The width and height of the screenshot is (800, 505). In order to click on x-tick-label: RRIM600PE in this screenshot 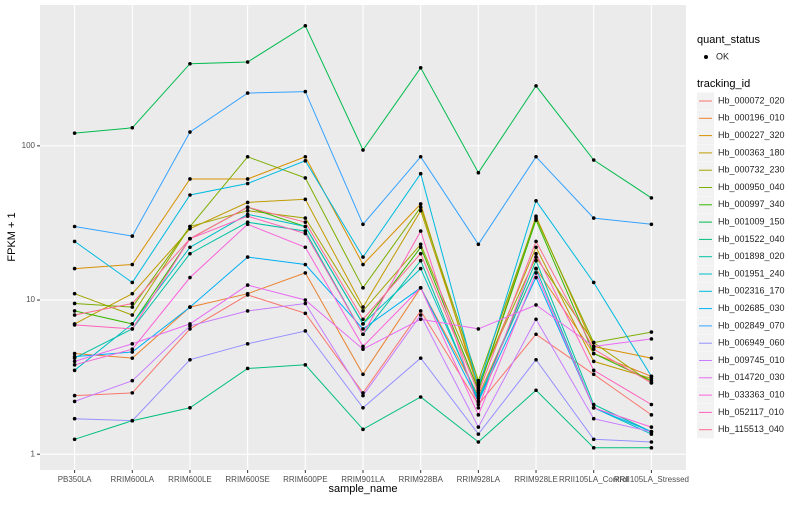, I will do `click(305, 479)`.